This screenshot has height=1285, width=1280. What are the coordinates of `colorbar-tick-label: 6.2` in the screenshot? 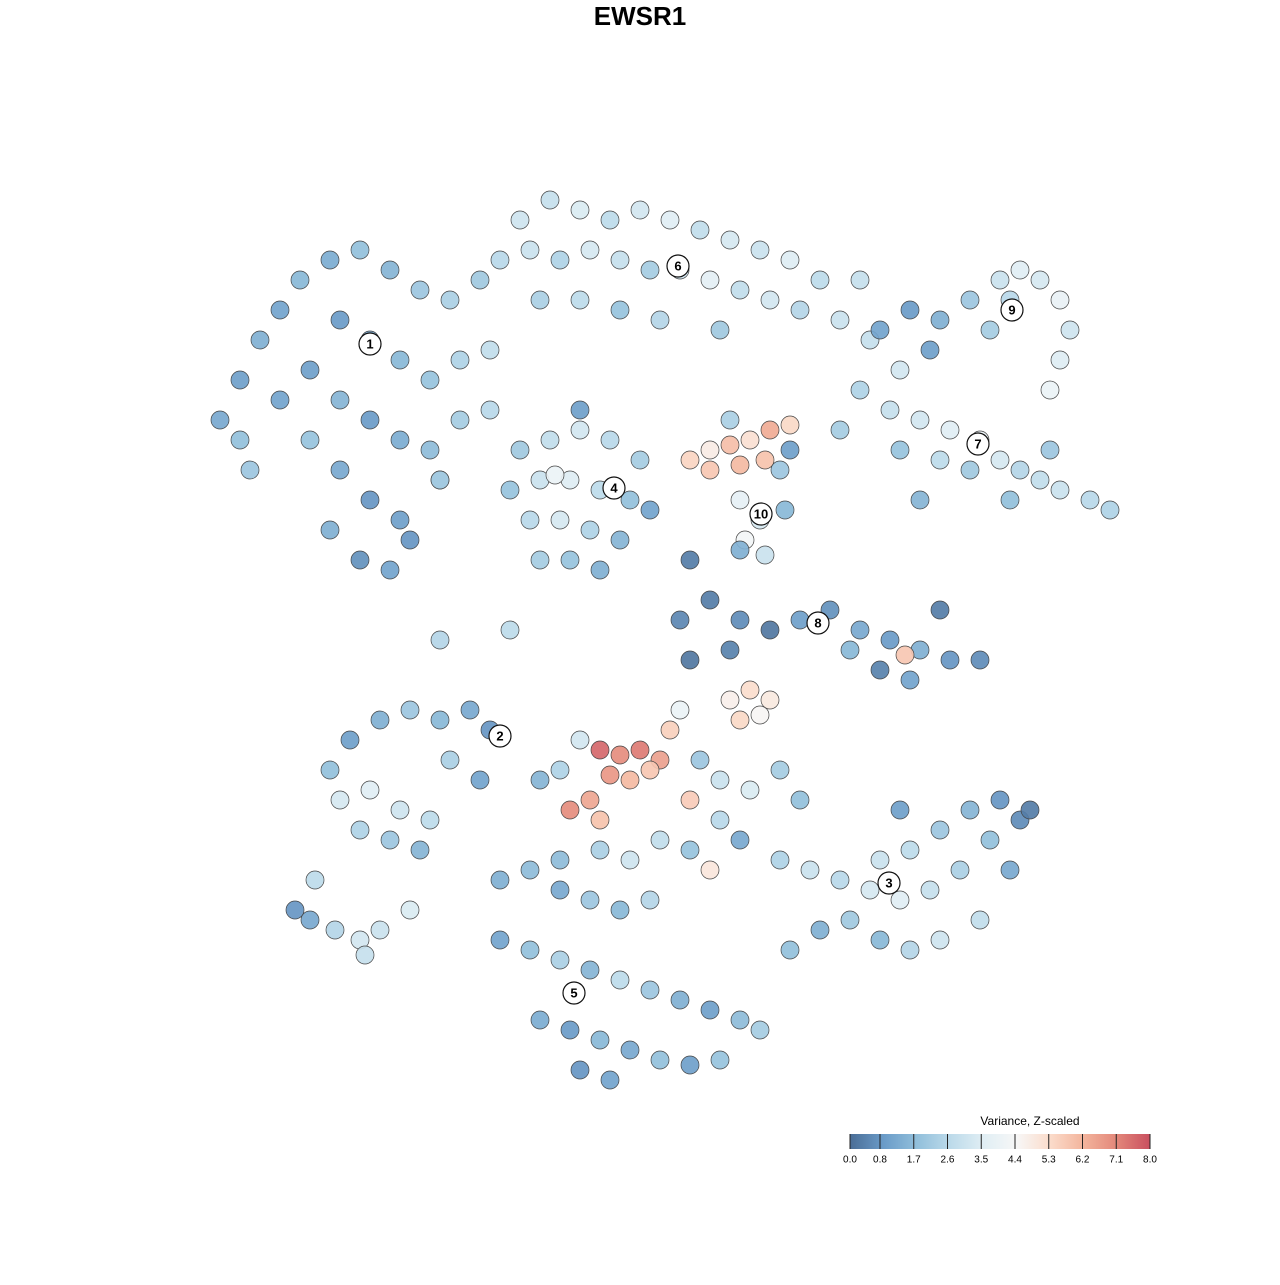 It's located at (1083, 1160).